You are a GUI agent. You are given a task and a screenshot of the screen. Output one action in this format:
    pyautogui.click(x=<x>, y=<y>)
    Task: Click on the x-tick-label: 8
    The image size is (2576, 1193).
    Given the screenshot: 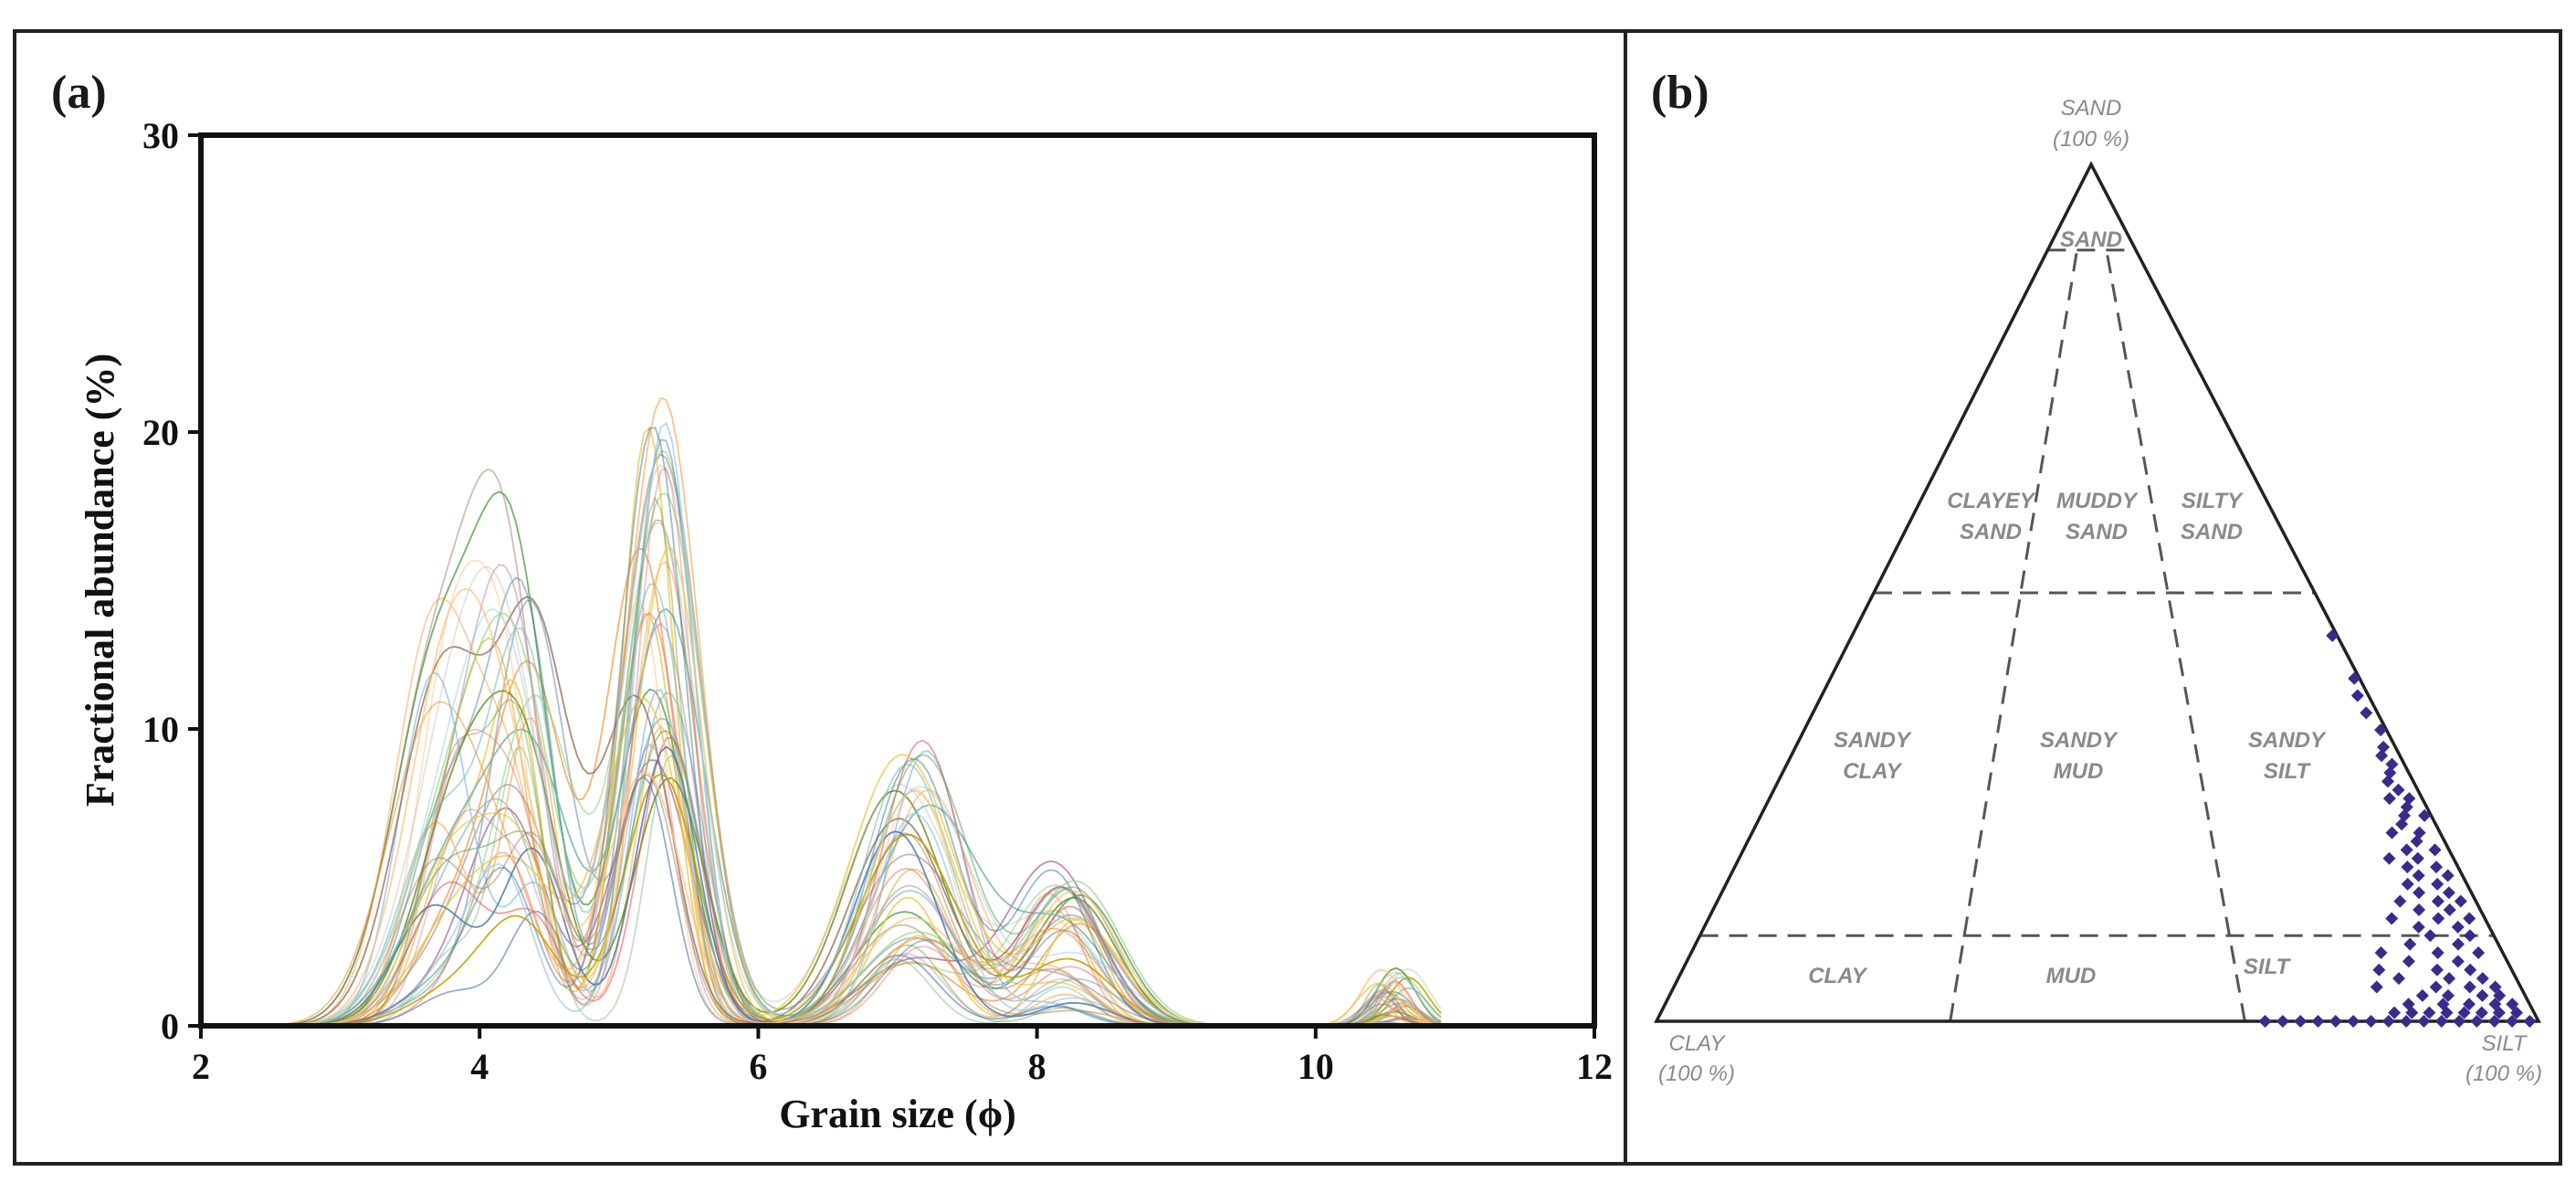 What is the action you would take?
    pyautogui.click(x=1037, y=1066)
    